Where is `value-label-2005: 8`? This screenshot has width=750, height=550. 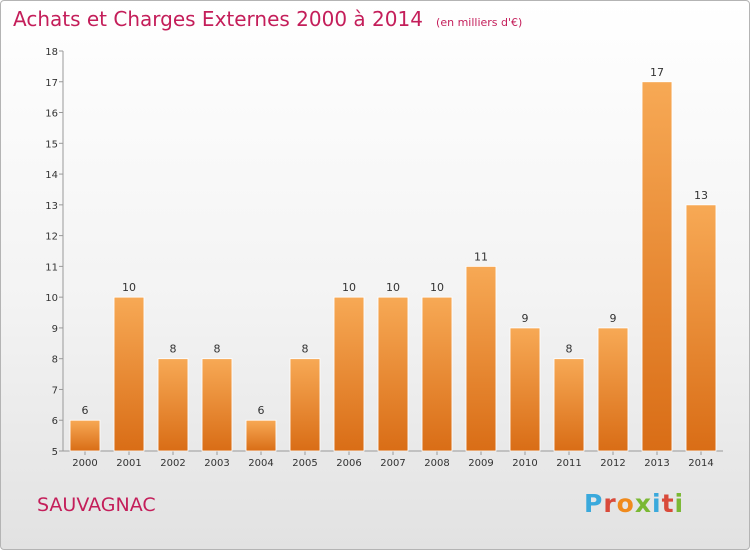
value-label-2005: 8 is located at coordinates (305, 349).